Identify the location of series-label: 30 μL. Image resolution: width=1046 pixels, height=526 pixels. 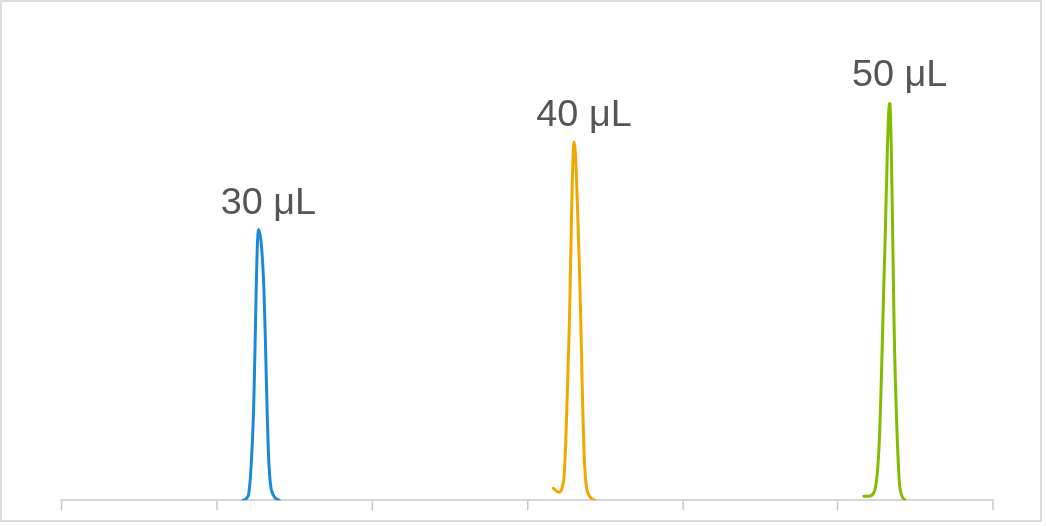
(268, 200).